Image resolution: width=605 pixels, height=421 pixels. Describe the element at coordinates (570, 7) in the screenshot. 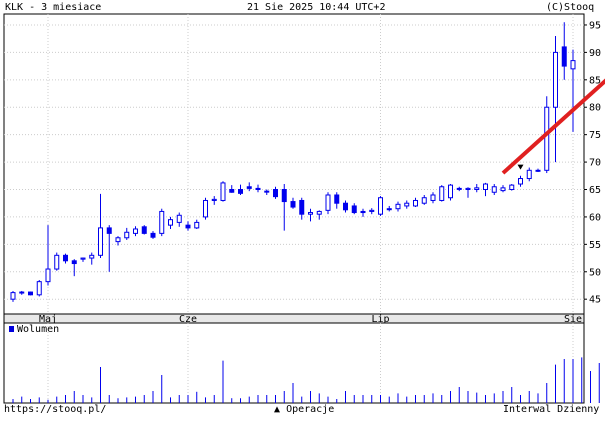

I see `copyright-text: (C)Stooq` at that location.